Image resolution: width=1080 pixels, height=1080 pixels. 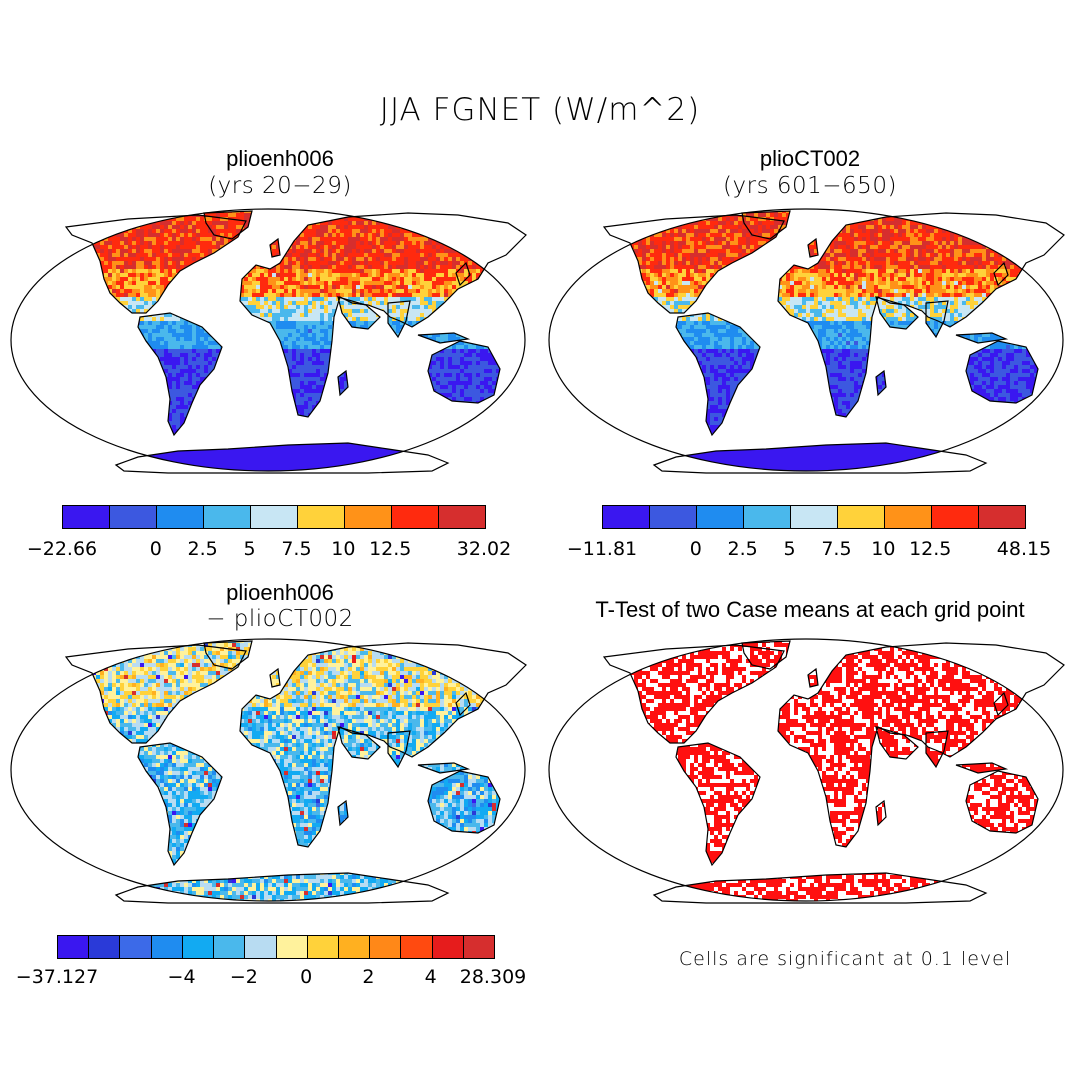 What do you see at coordinates (368, 977) in the screenshot?
I see `colorbar-tick-label: 2` at bounding box center [368, 977].